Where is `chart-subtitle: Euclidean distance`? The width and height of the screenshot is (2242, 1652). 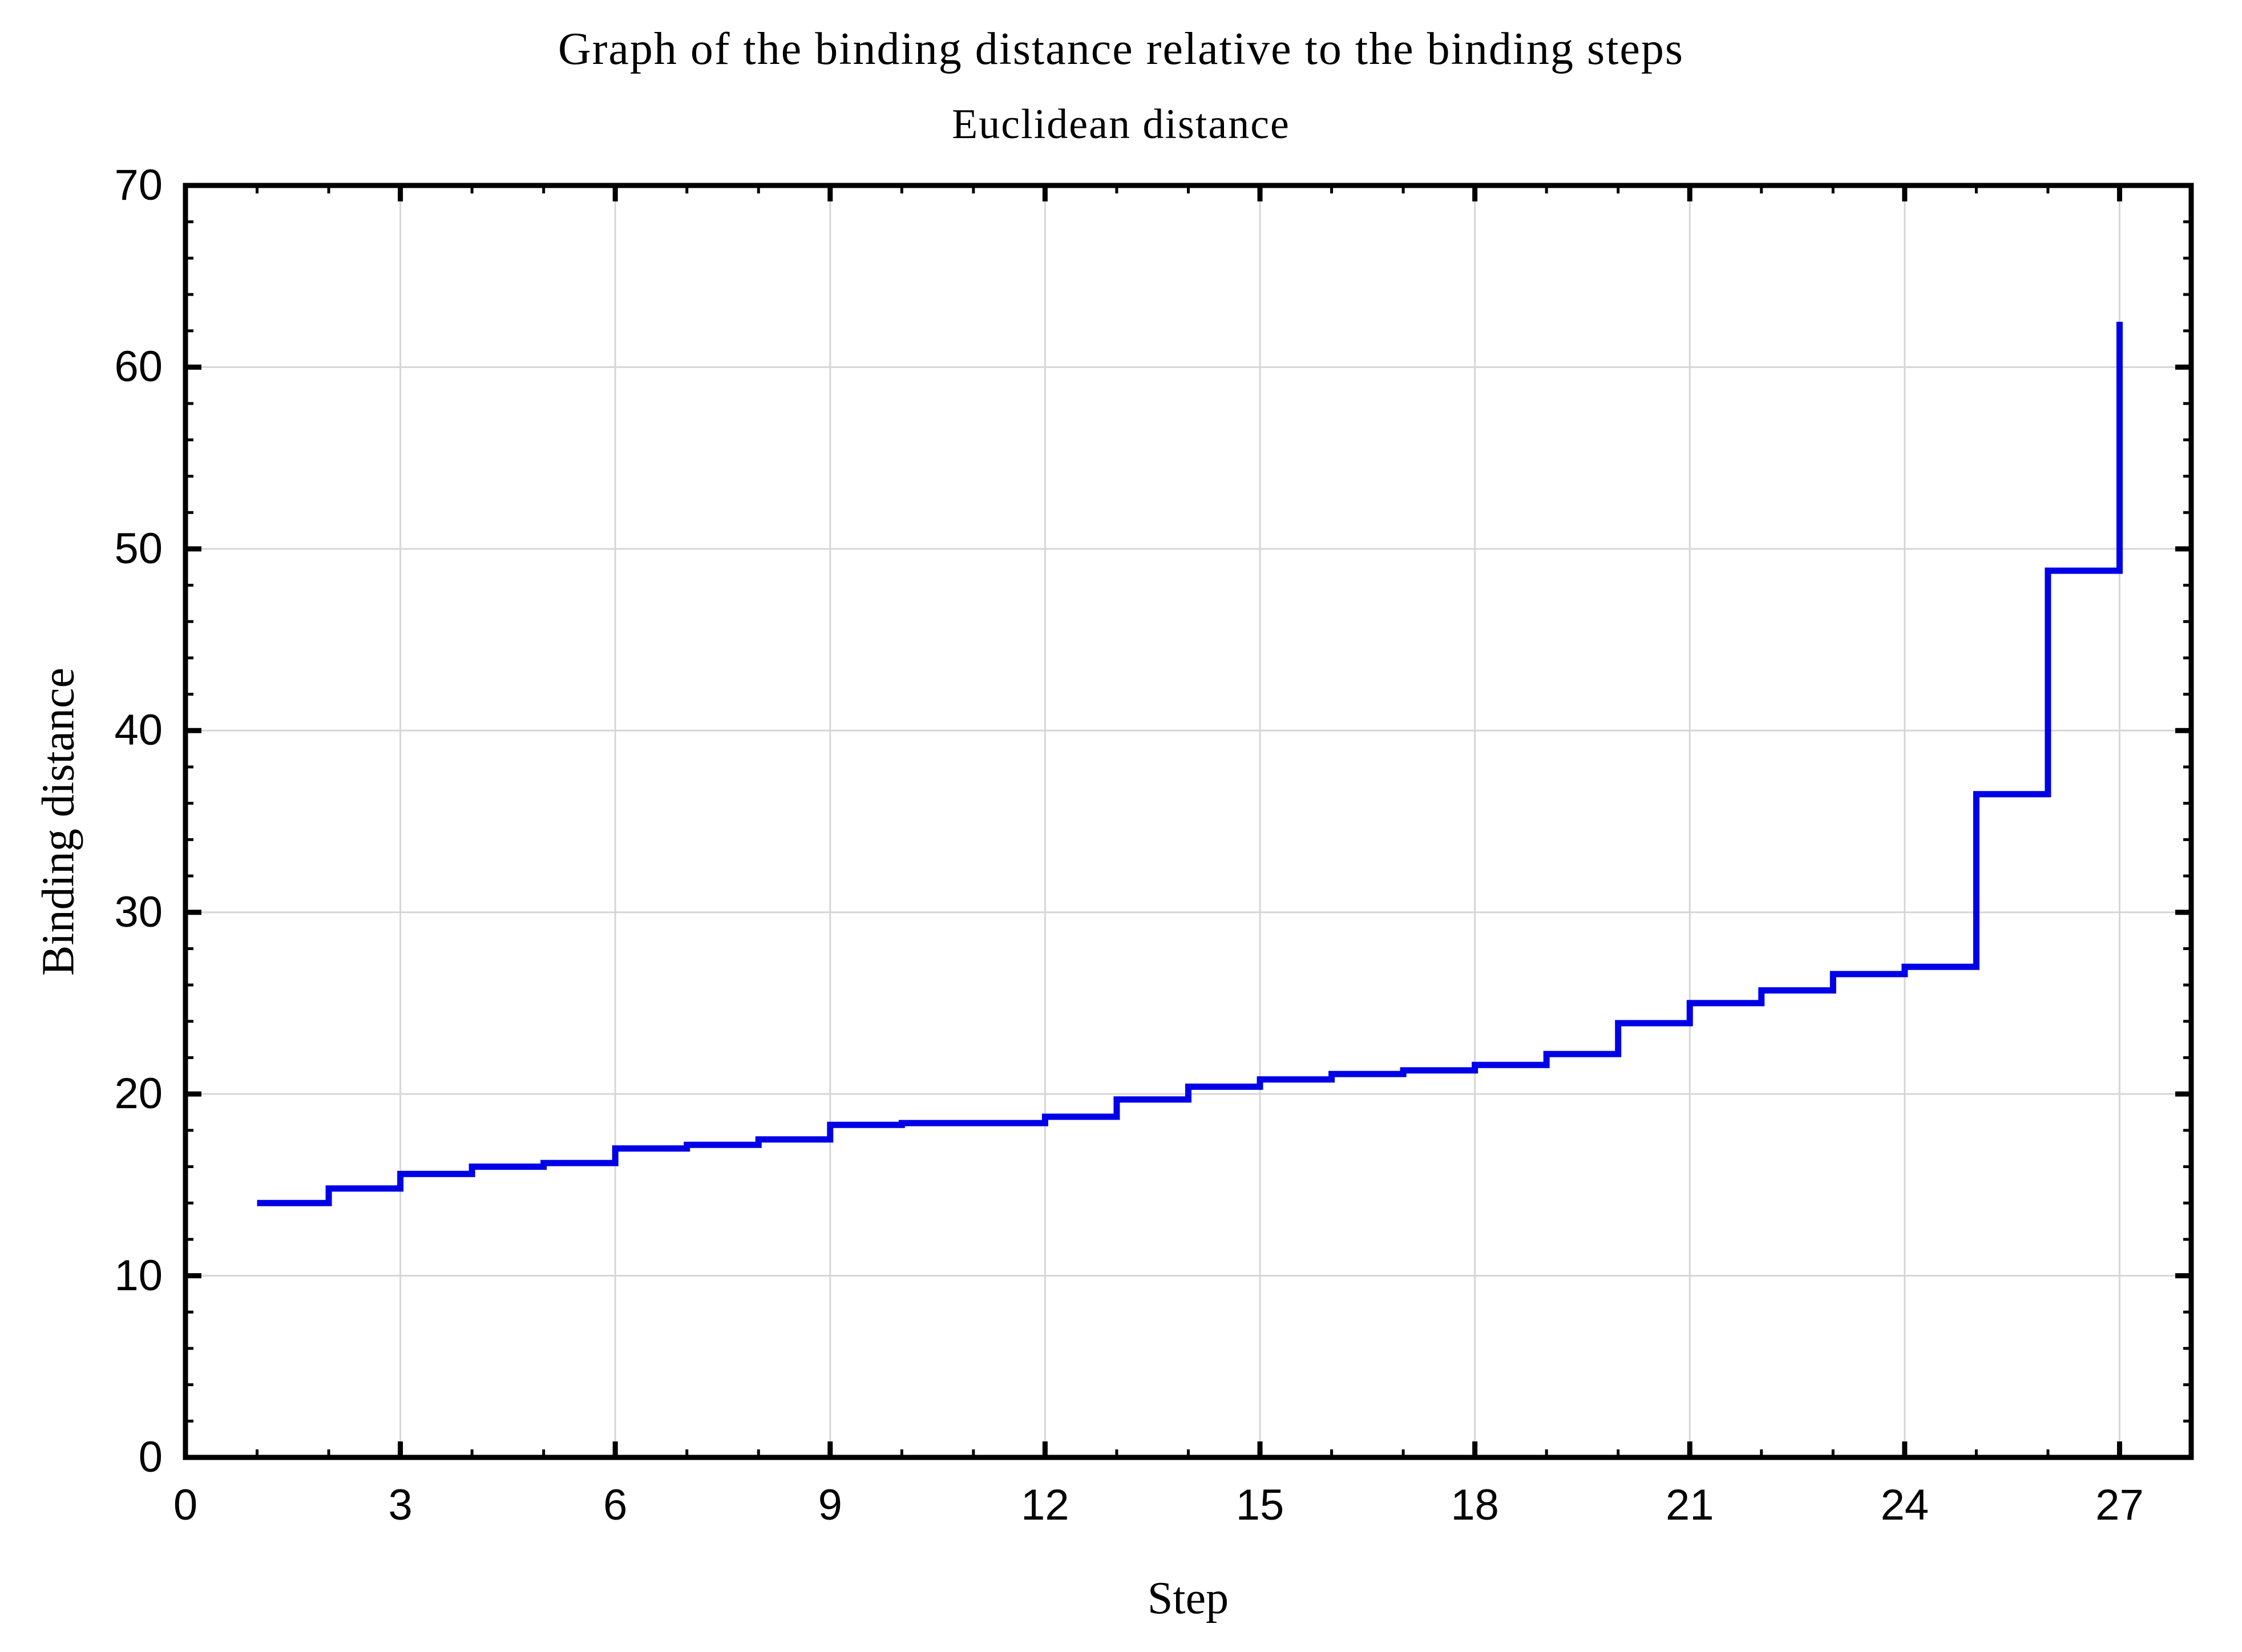
chart-subtitle: Euclidean distance is located at coordinates (1121, 124).